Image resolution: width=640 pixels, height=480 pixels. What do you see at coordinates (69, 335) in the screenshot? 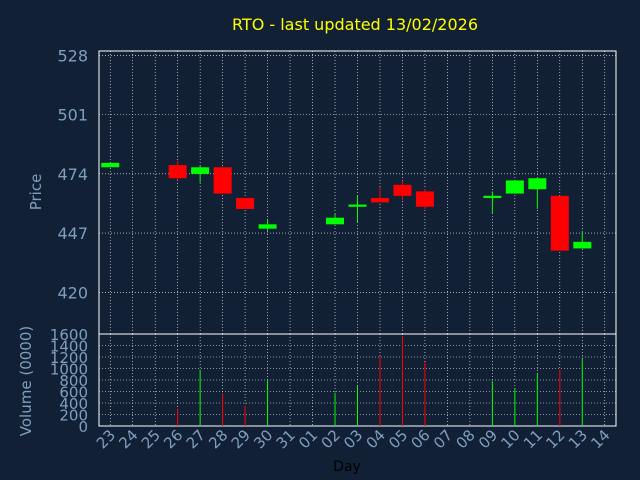
I see `volume-y-tick-label: 1600` at bounding box center [69, 335].